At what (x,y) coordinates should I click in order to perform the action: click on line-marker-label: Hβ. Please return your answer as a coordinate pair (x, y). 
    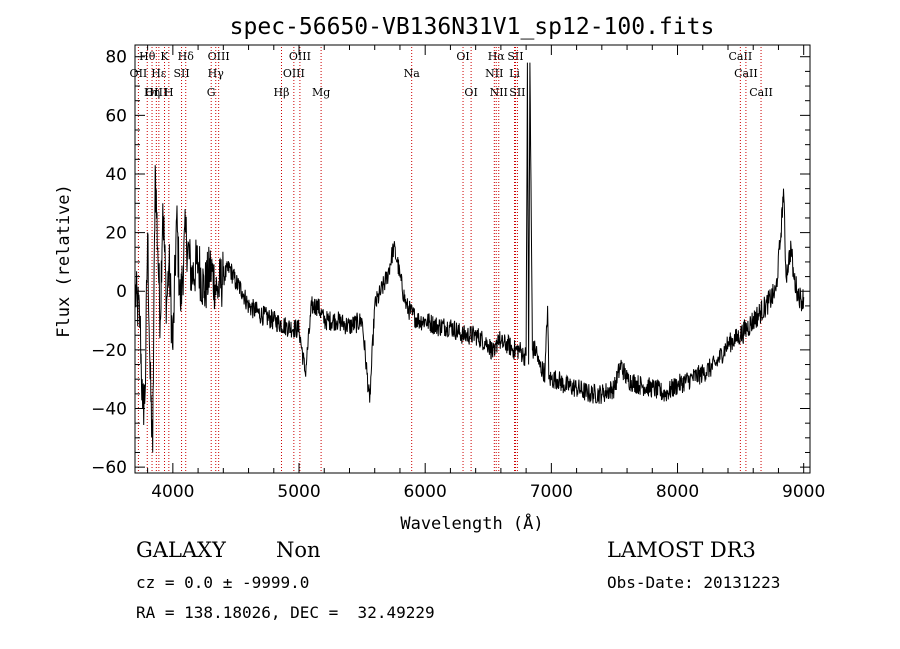
    Looking at the image, I should click on (282, 92).